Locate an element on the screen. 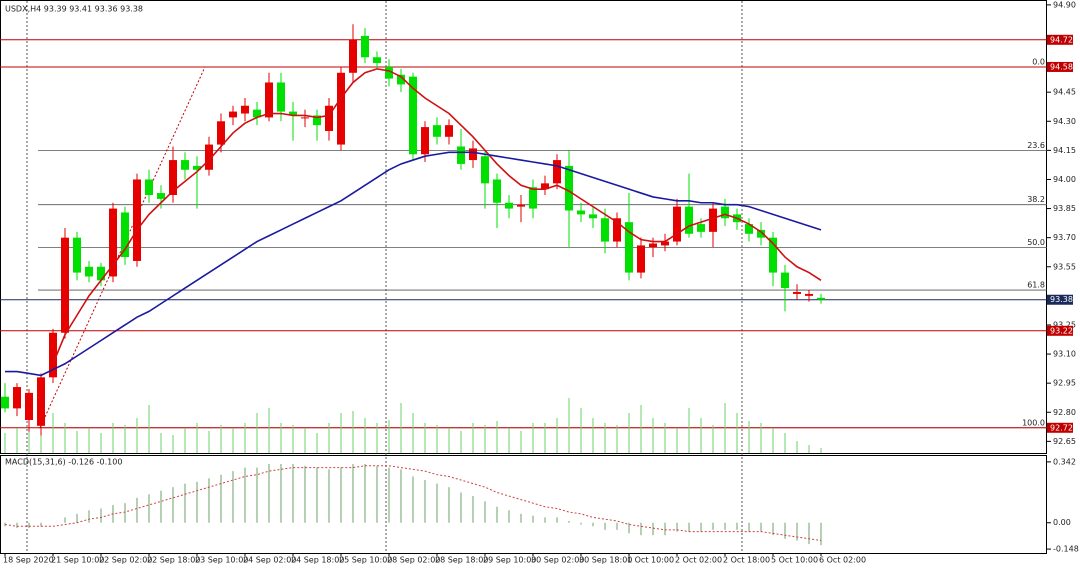  x-tick-label: 24 Sep 02:00 is located at coordinates (269, 560).